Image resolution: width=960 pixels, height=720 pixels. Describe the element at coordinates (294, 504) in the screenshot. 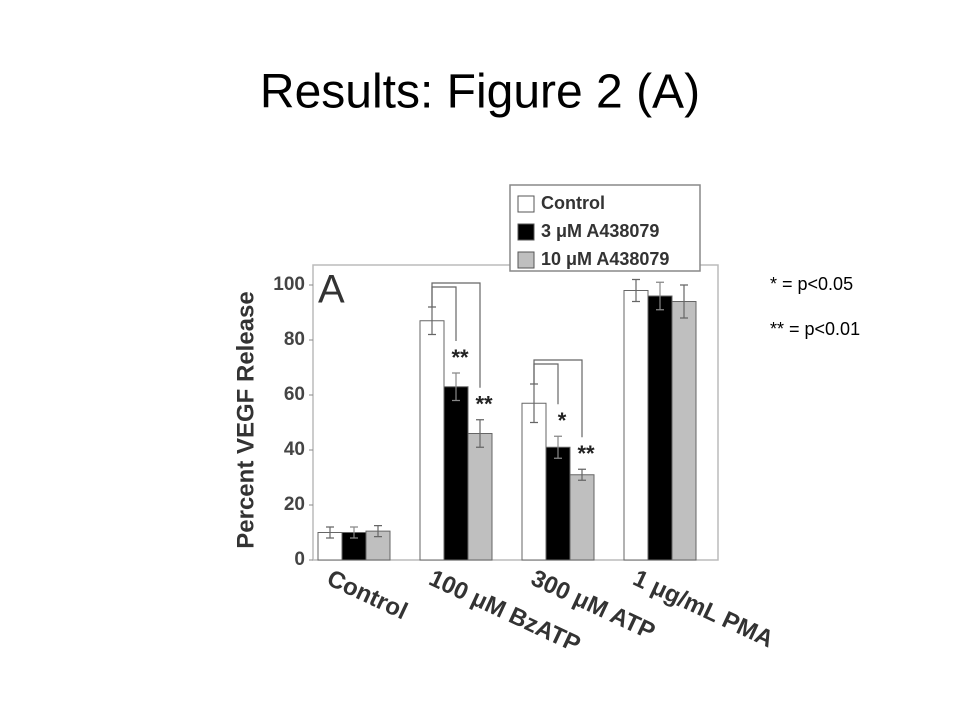

I see `y-tick-label: 20` at that location.